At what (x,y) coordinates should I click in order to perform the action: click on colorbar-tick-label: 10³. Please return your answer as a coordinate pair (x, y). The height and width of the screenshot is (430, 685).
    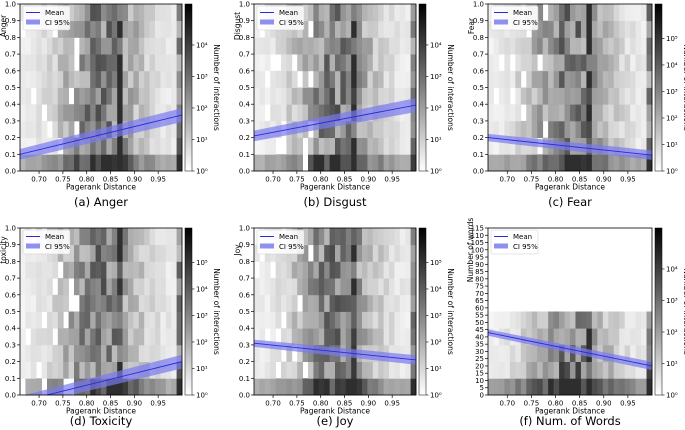
    Looking at the image, I should click on (672, 301).